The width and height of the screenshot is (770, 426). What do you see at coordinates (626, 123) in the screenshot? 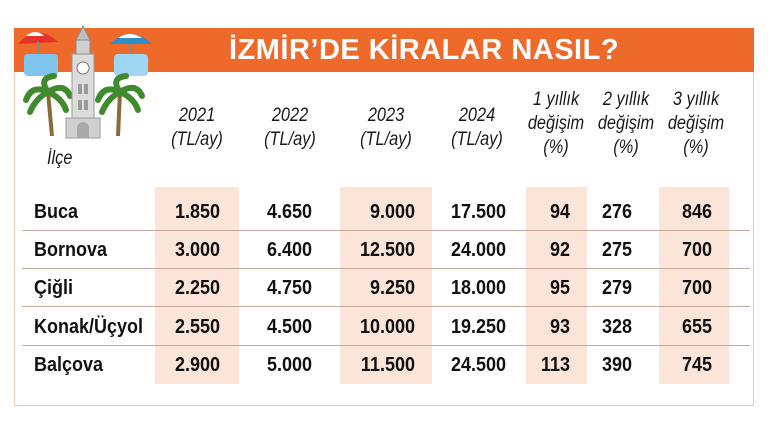
I see `header-2y-change: 2 yıllık değişim (%)` at bounding box center [626, 123].